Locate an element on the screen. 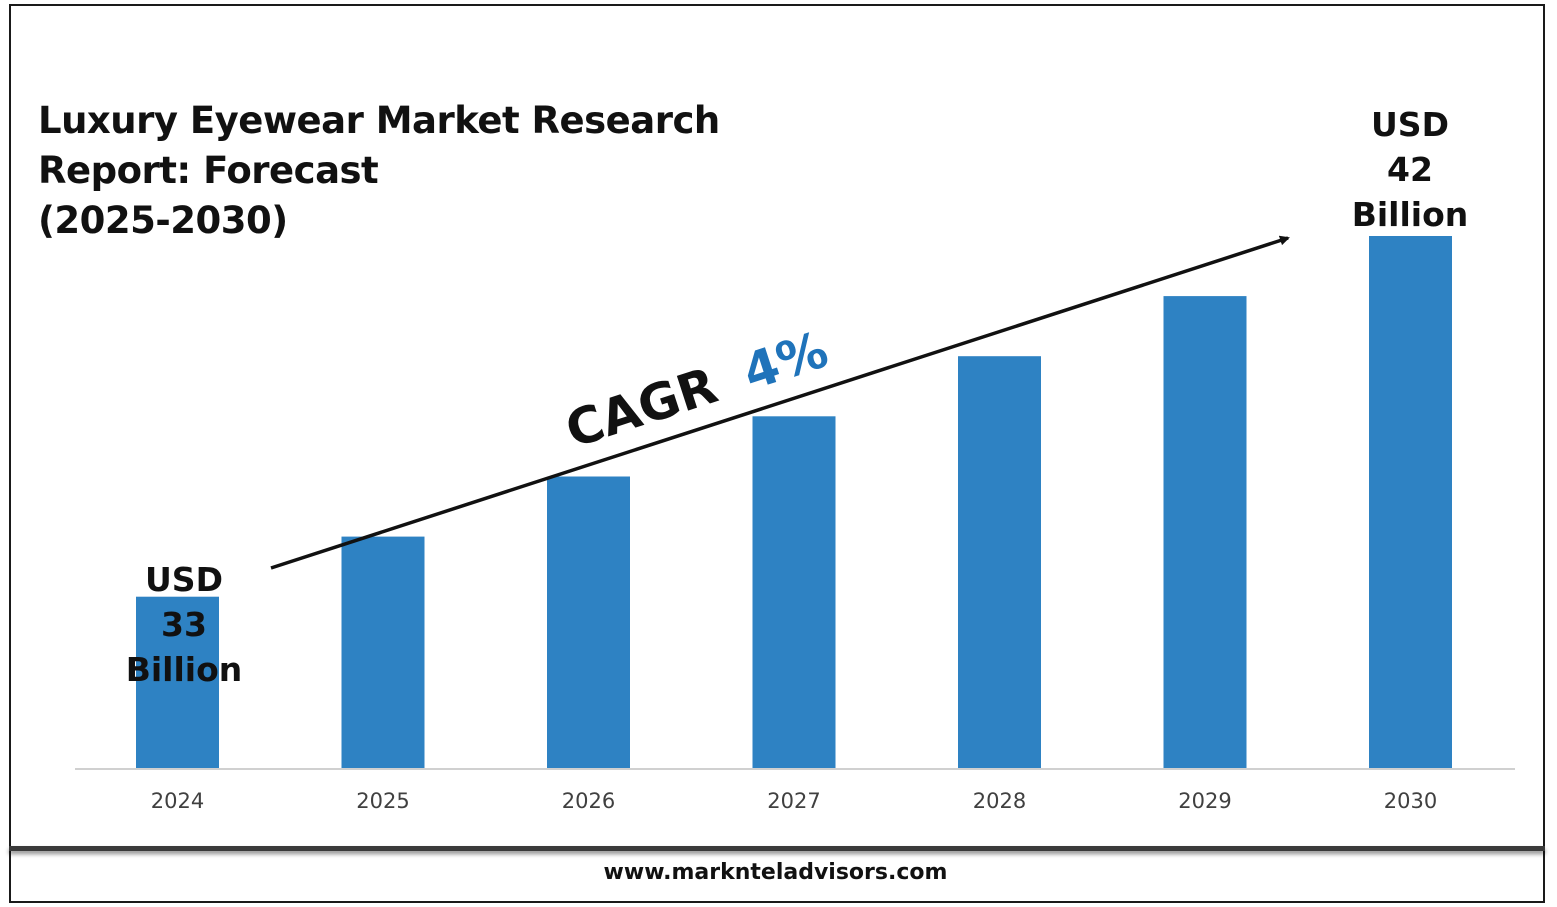 Image resolution: width=1557 pixels, height=907 pixels. start-value-currency: USD is located at coordinates (184, 579).